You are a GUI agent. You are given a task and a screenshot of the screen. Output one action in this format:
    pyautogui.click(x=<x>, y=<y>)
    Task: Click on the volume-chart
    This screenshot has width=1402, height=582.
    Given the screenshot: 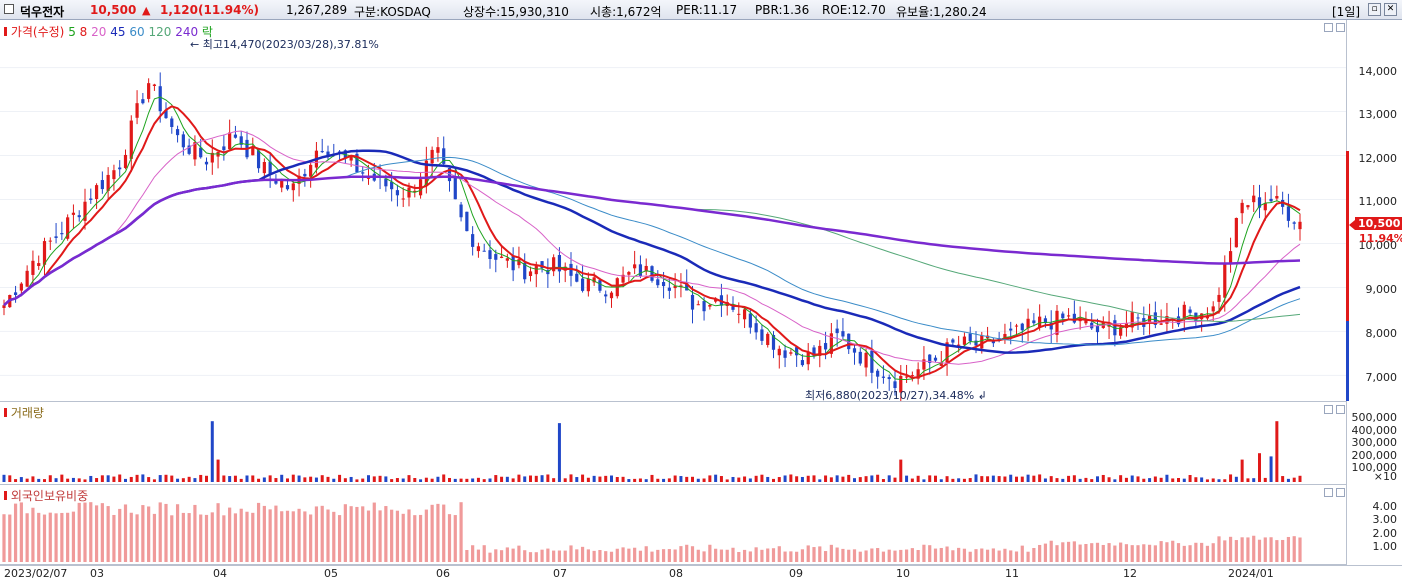 What is the action you would take?
    pyautogui.click(x=673, y=443)
    